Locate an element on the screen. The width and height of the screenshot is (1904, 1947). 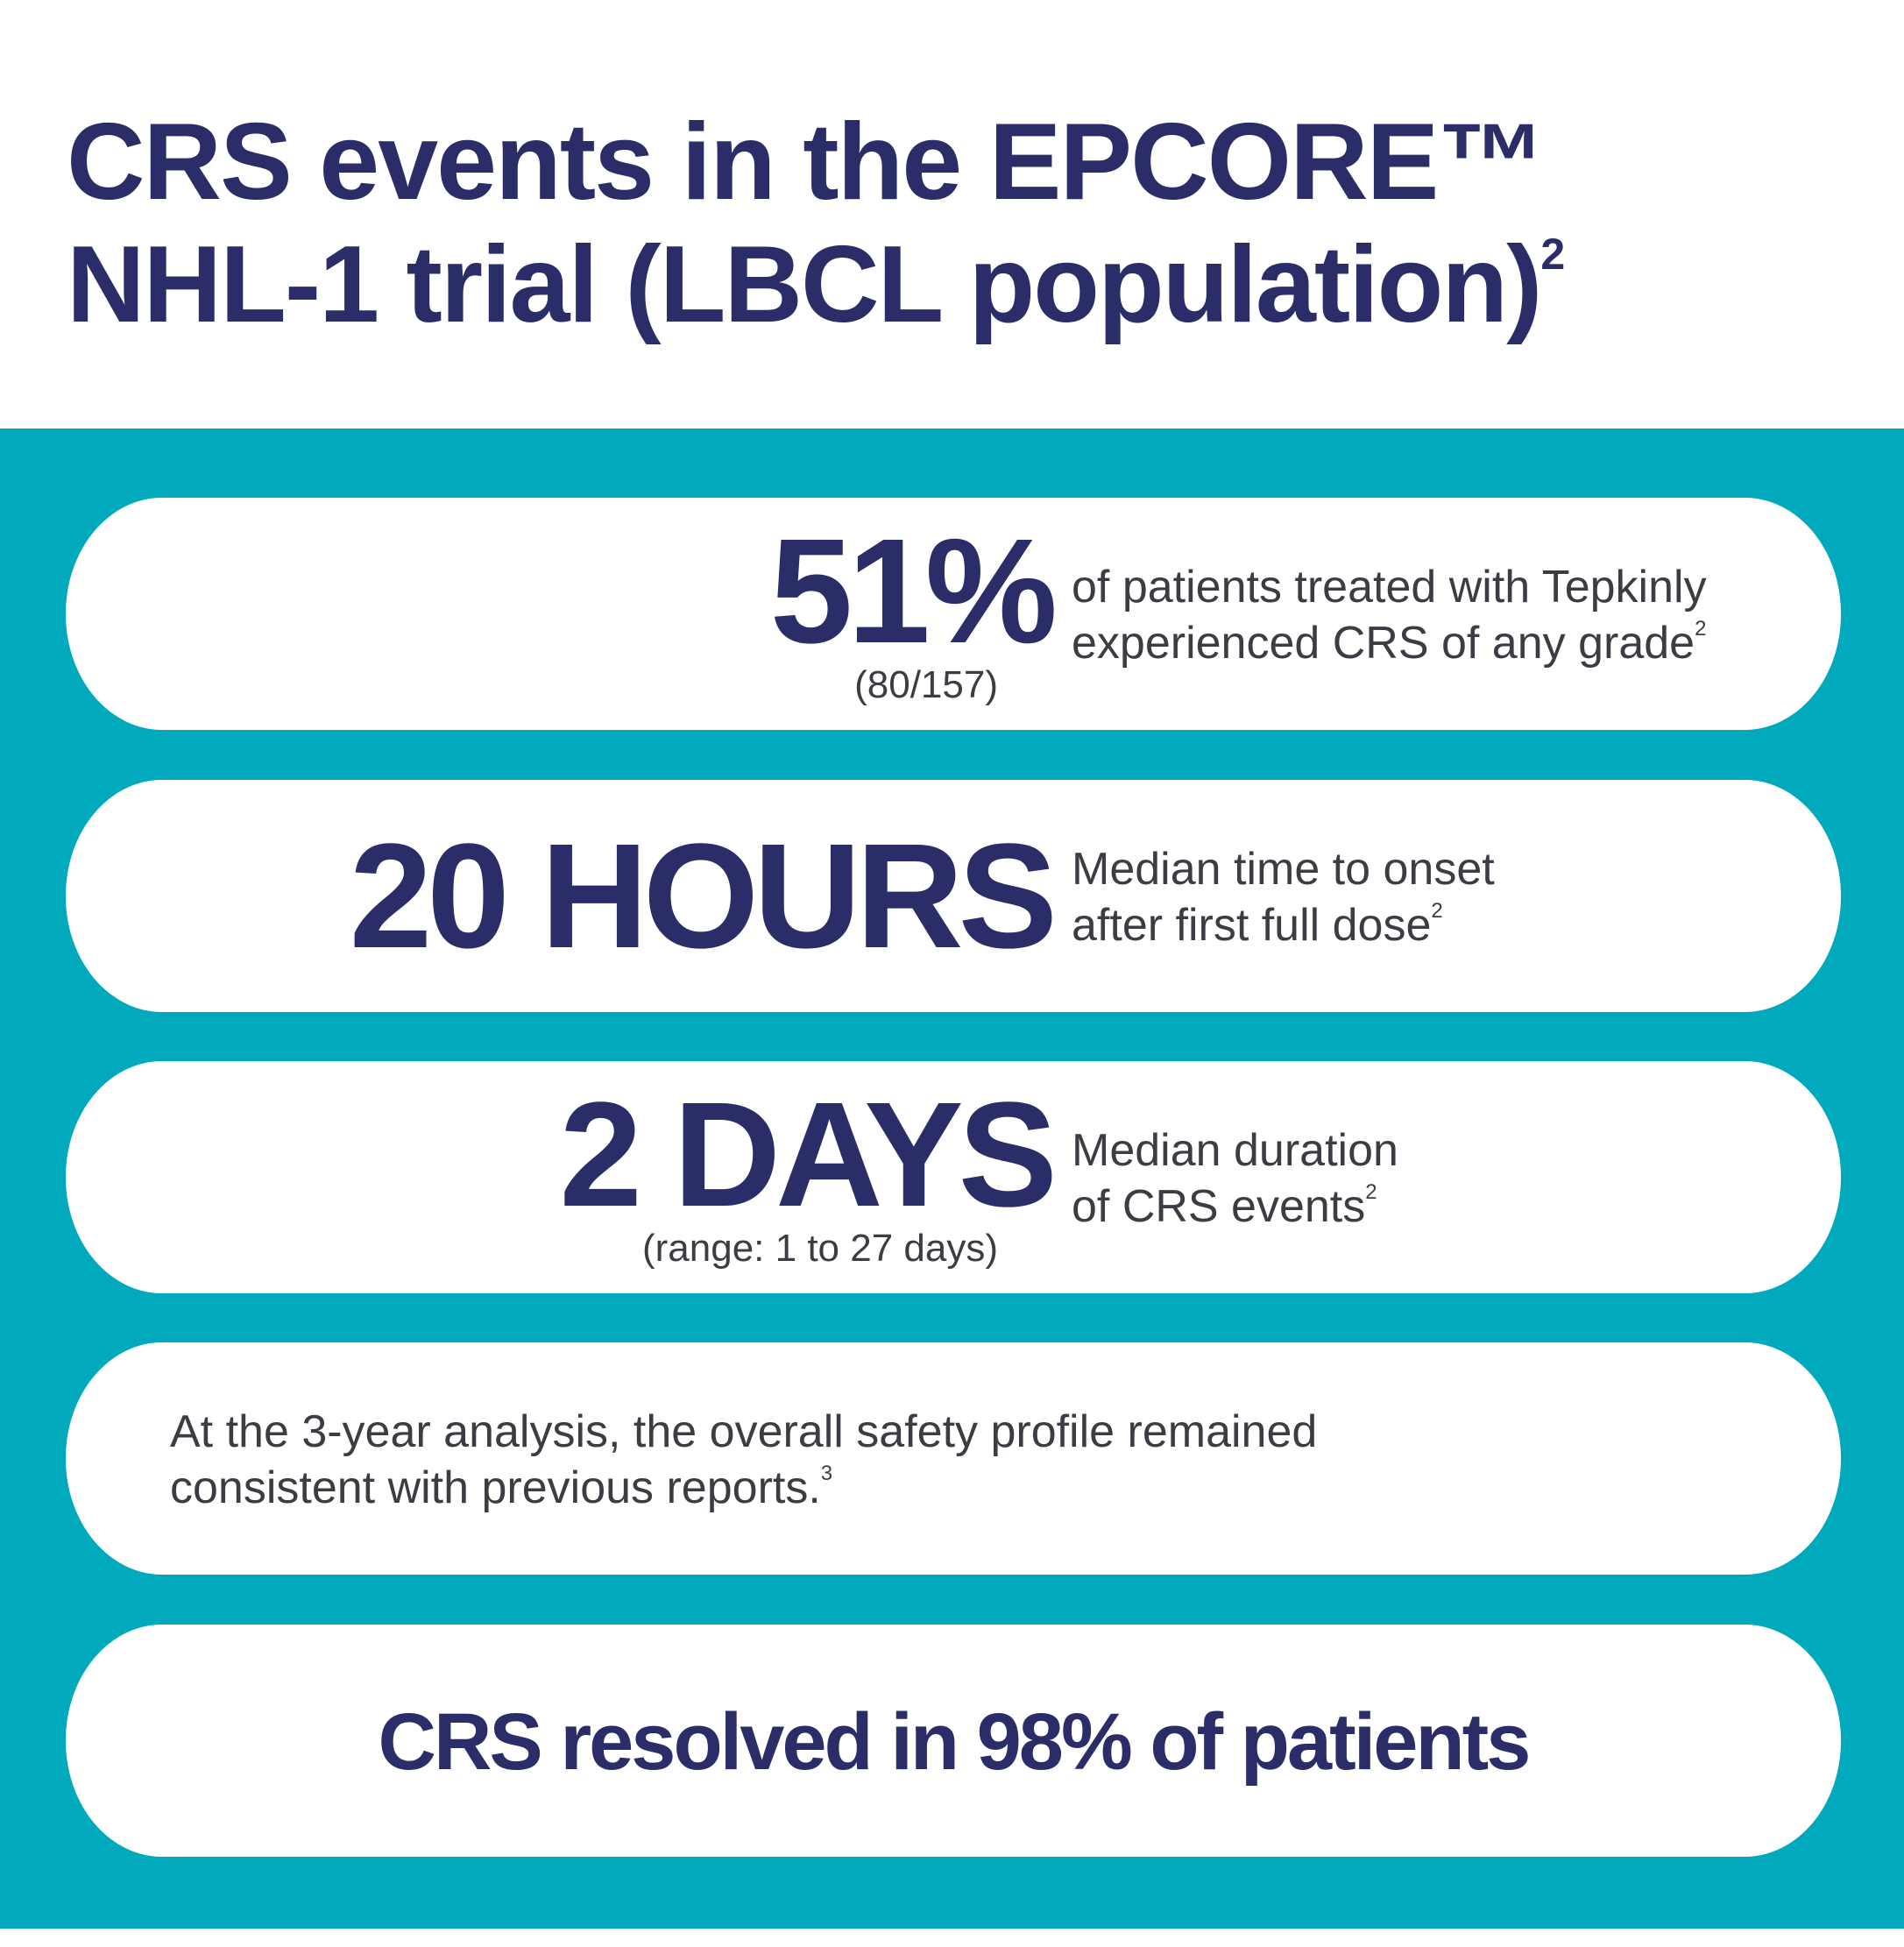
stat-value: 20 HOURS is located at coordinates (703, 896).